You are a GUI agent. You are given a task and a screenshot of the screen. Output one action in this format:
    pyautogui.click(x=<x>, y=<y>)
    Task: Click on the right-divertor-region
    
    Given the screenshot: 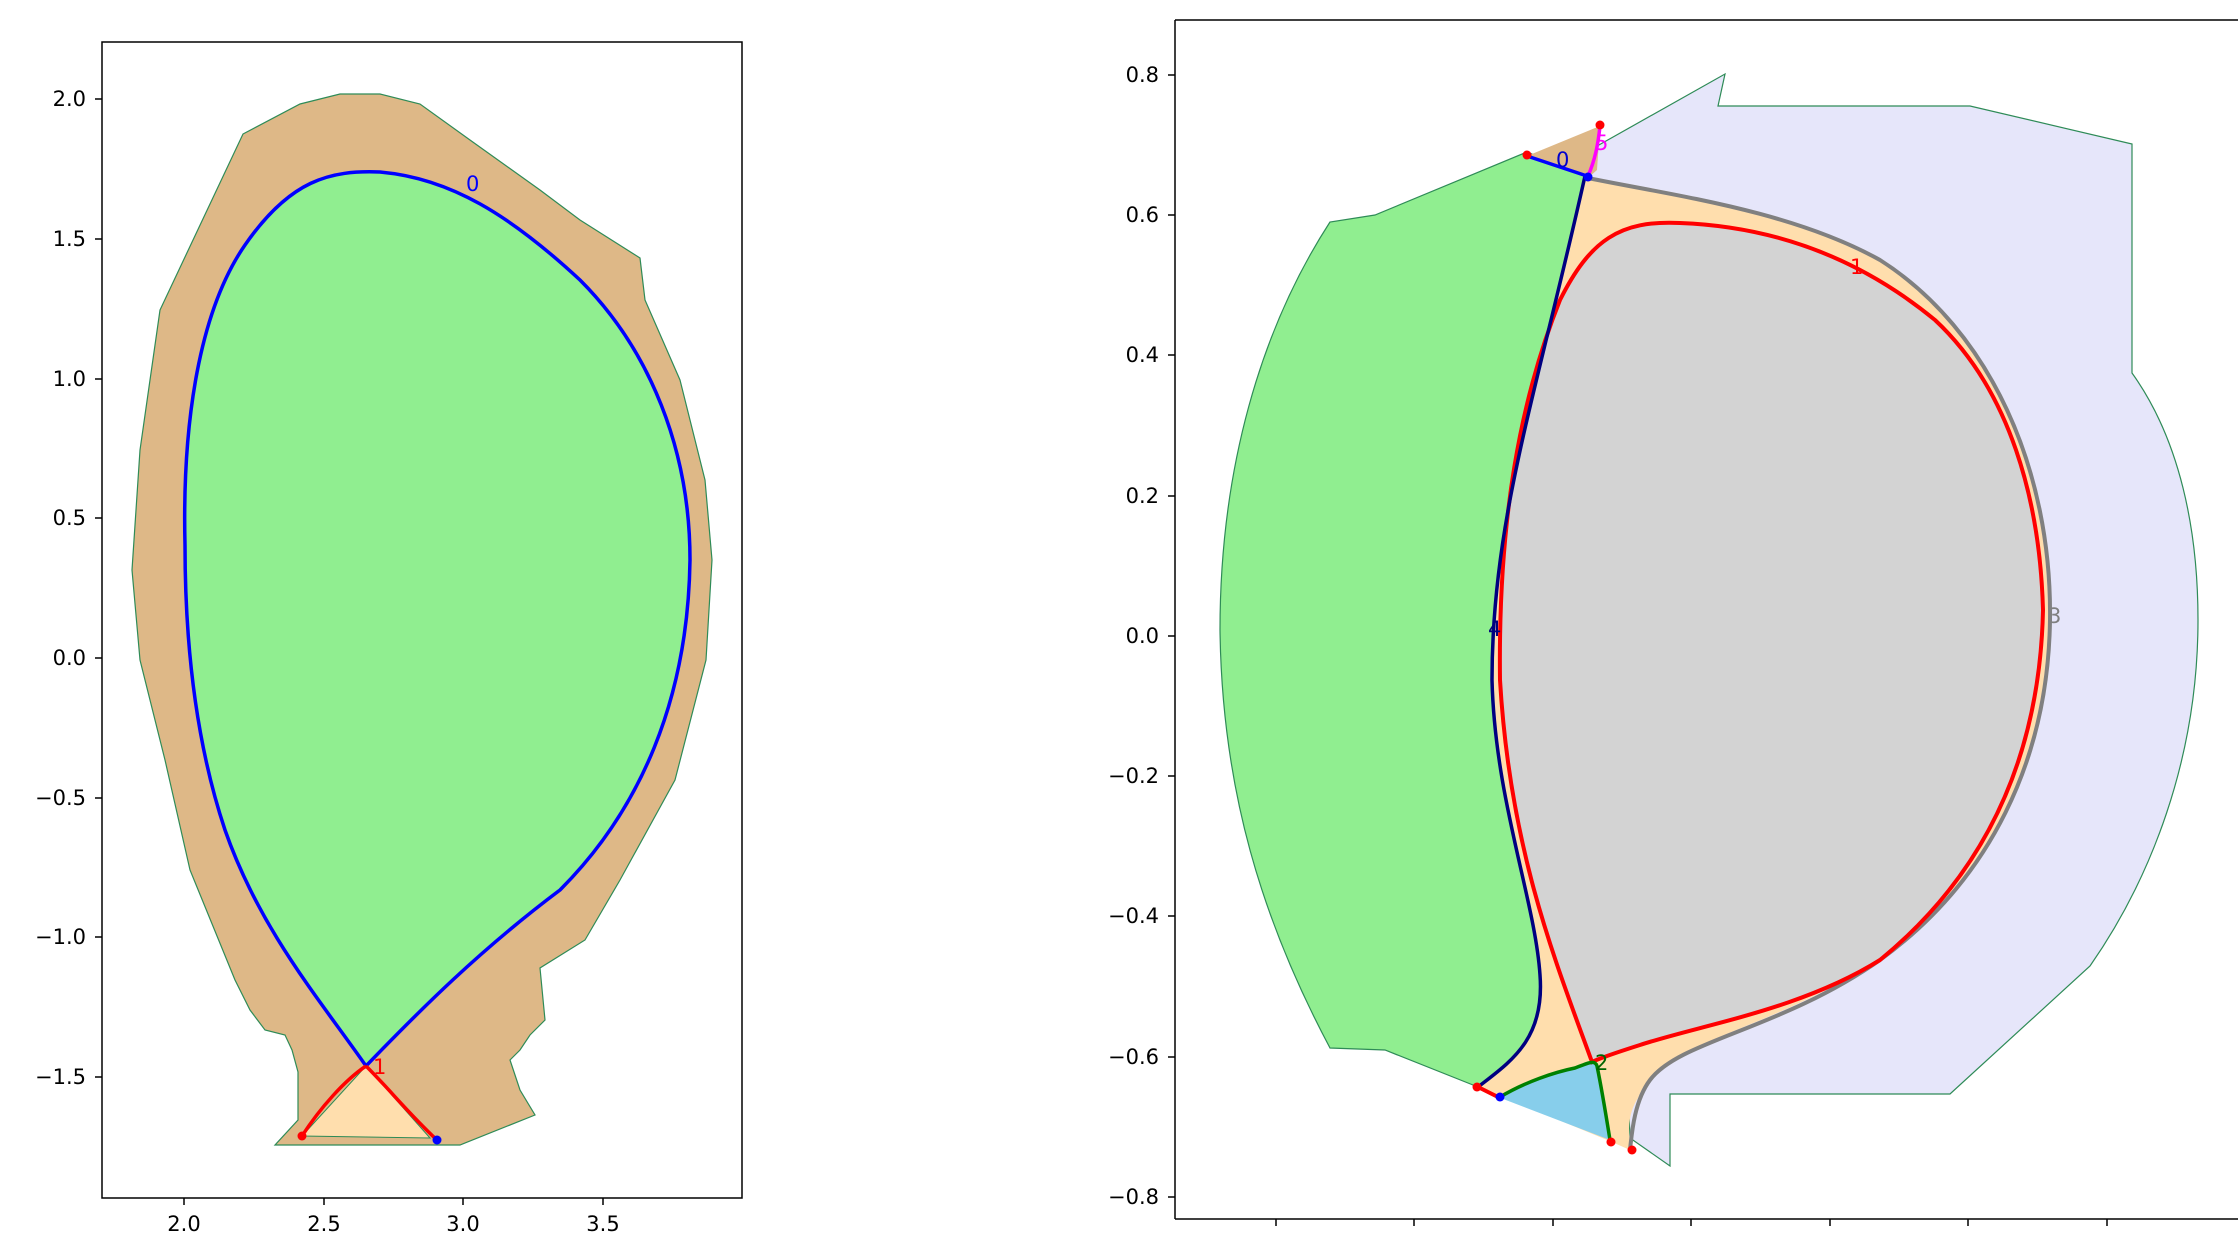 What is the action you would take?
    pyautogui.click(x=1554, y=1101)
    